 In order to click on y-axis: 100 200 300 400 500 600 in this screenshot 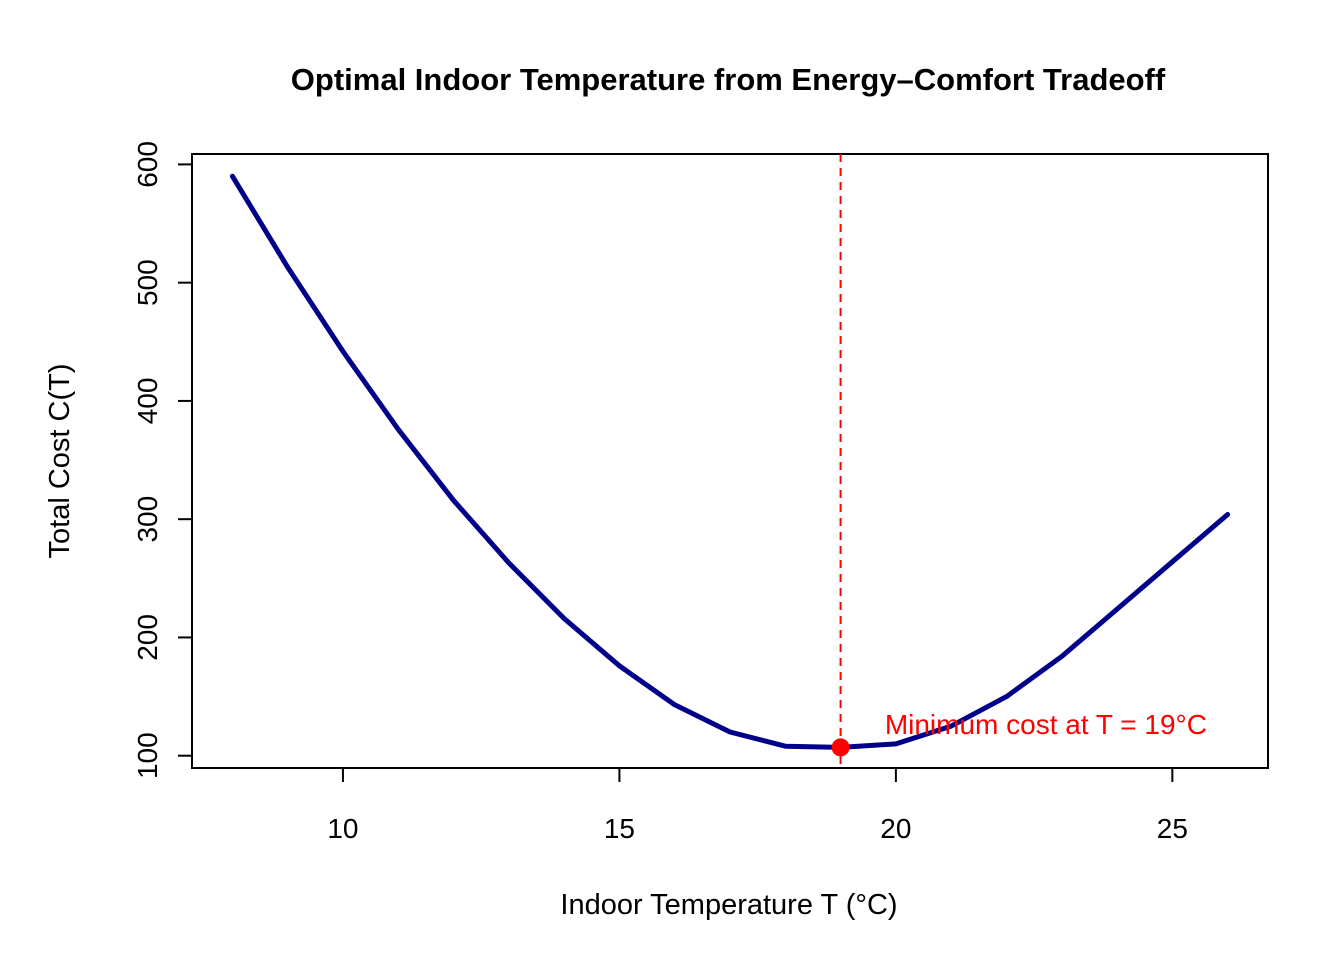, I will do `click(162, 460)`.